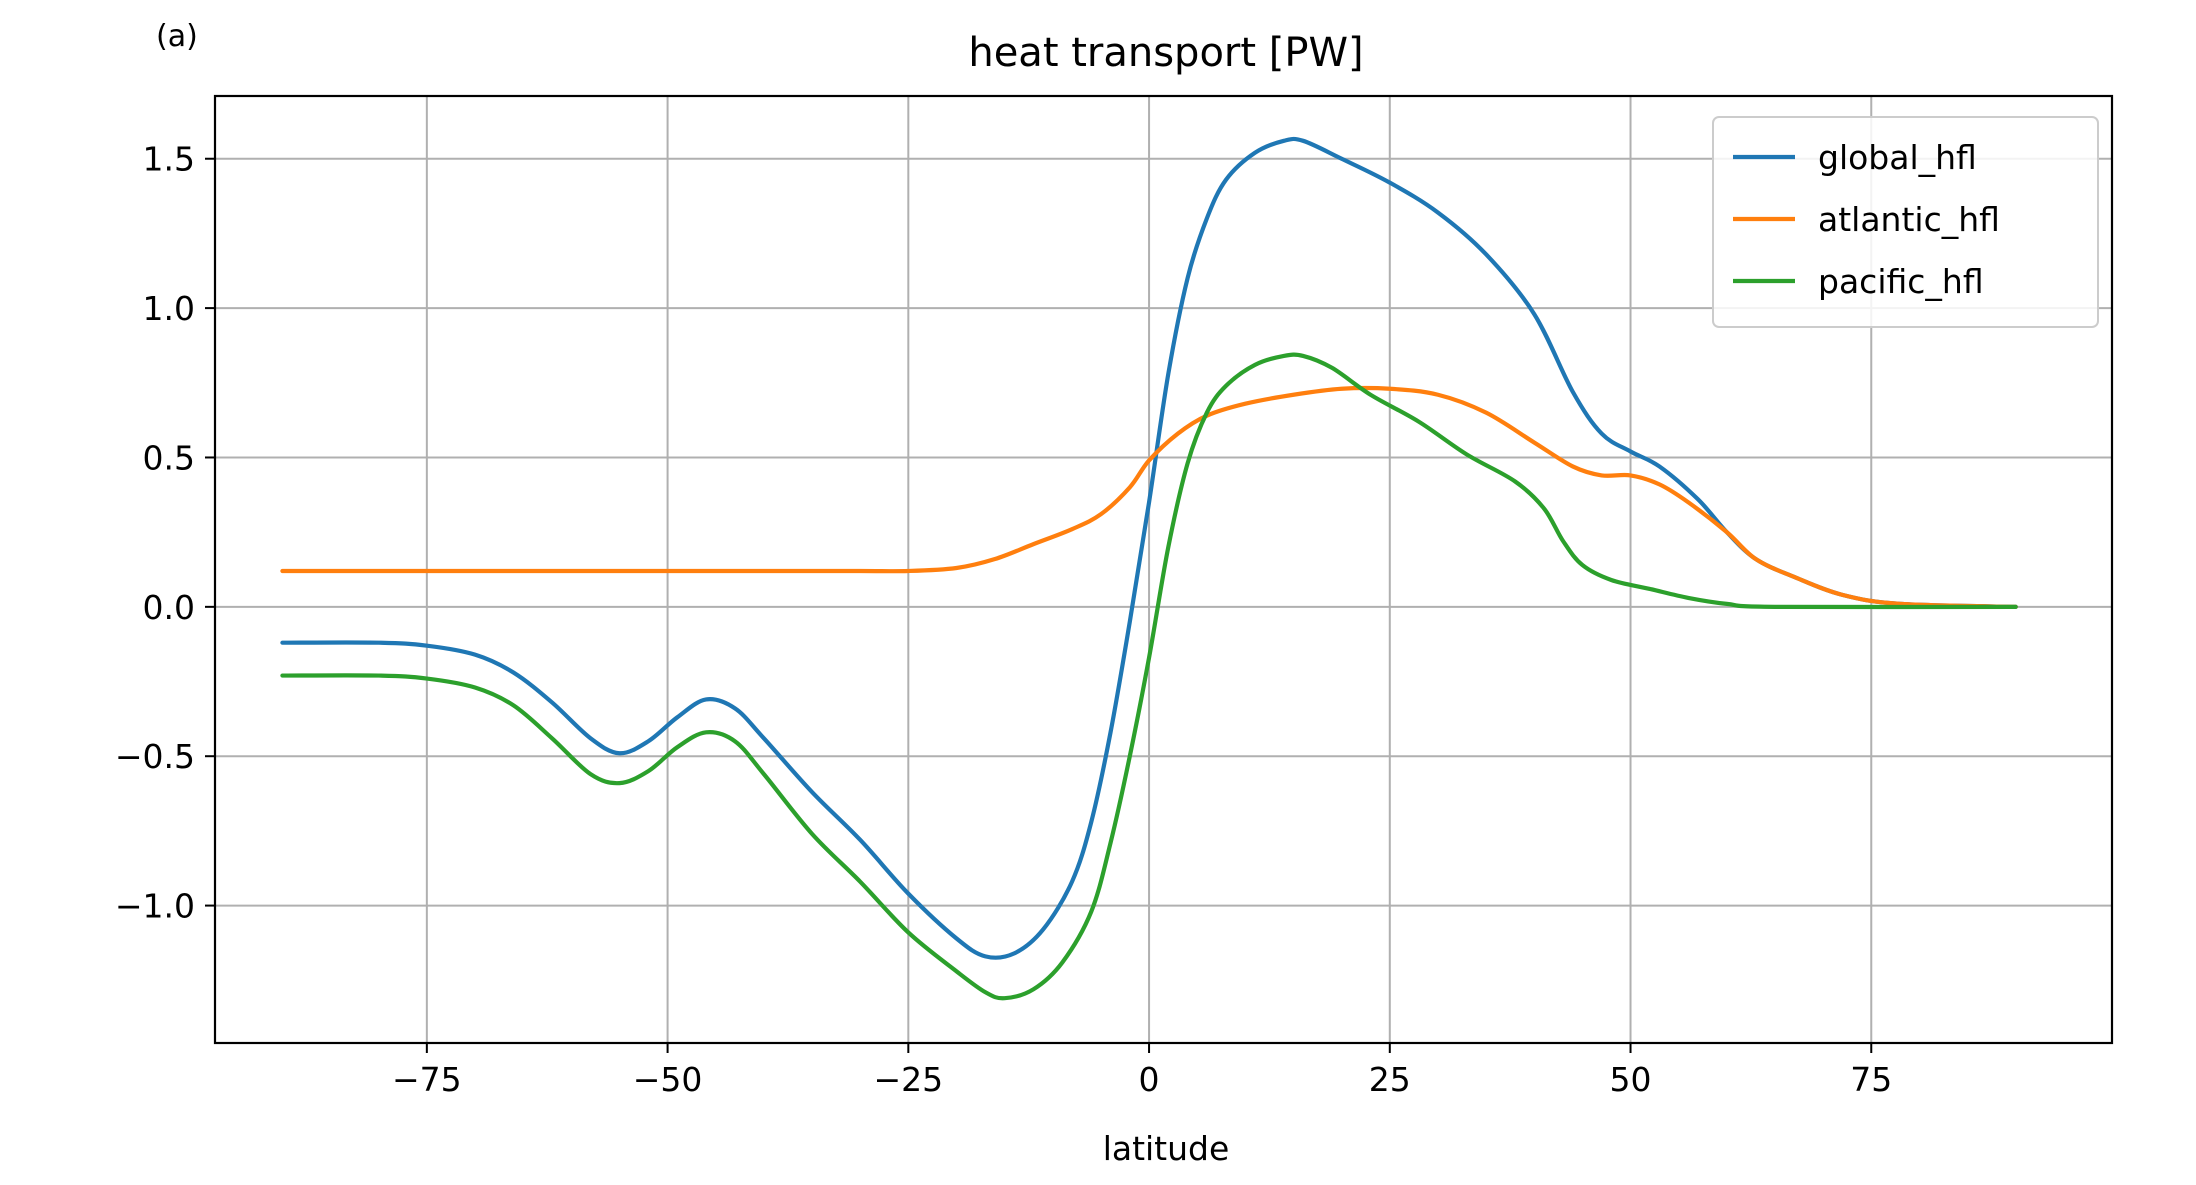 The image size is (2196, 1185). Describe the element at coordinates (1166, 1148) in the screenshot. I see `x-axis-label: latitude` at that location.